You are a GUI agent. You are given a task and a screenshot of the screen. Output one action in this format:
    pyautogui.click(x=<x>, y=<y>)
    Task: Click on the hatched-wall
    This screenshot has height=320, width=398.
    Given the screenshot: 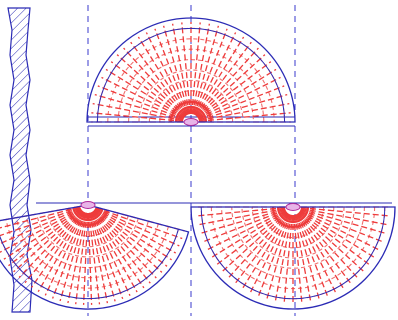 What is the action you would take?
    pyautogui.click(x=20, y=160)
    